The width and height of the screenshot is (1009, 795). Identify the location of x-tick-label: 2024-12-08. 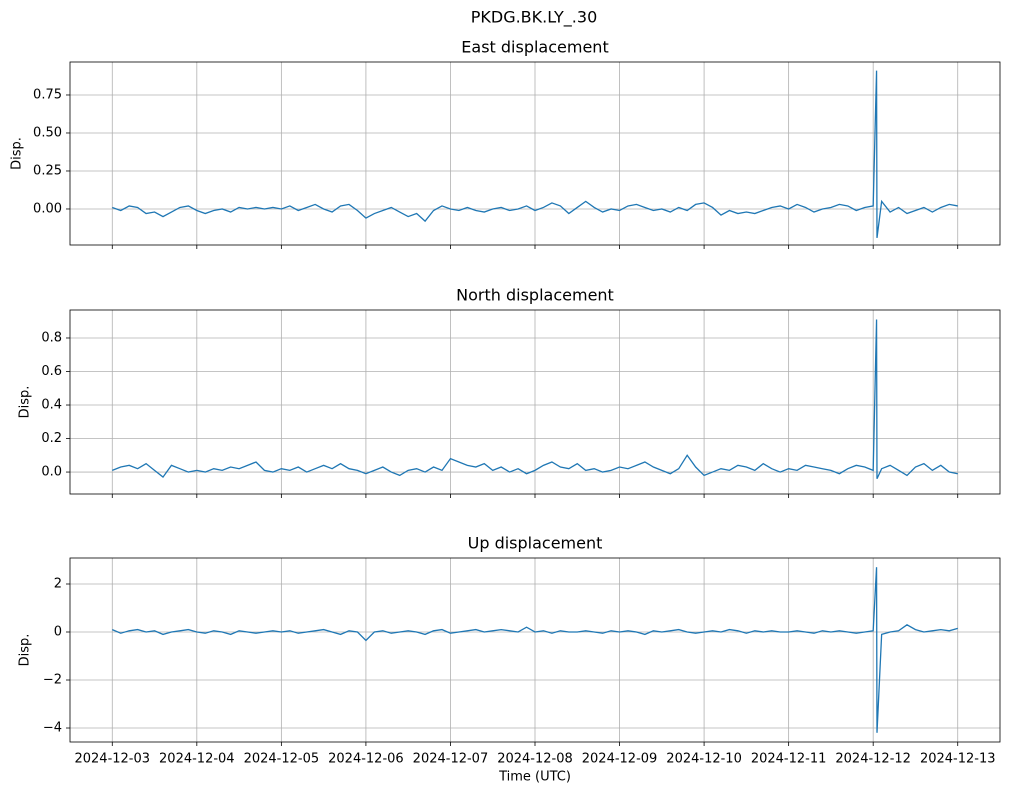
(535, 759).